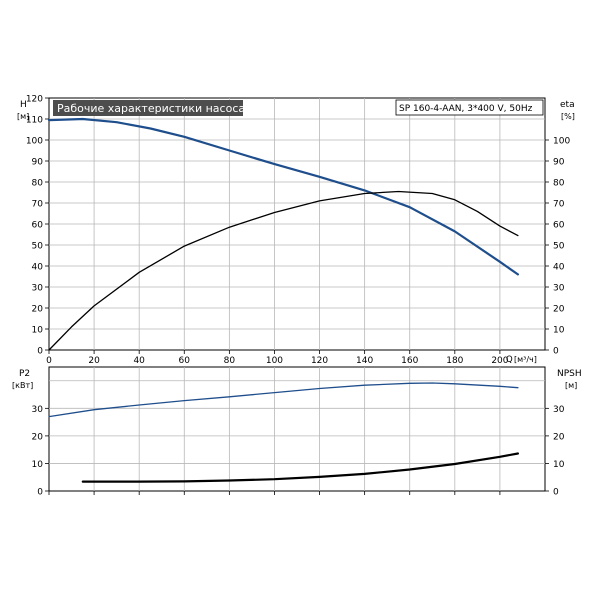  What do you see at coordinates (38, 163) in the screenshot?
I see `upper-y-tick-label: 90` at bounding box center [38, 163].